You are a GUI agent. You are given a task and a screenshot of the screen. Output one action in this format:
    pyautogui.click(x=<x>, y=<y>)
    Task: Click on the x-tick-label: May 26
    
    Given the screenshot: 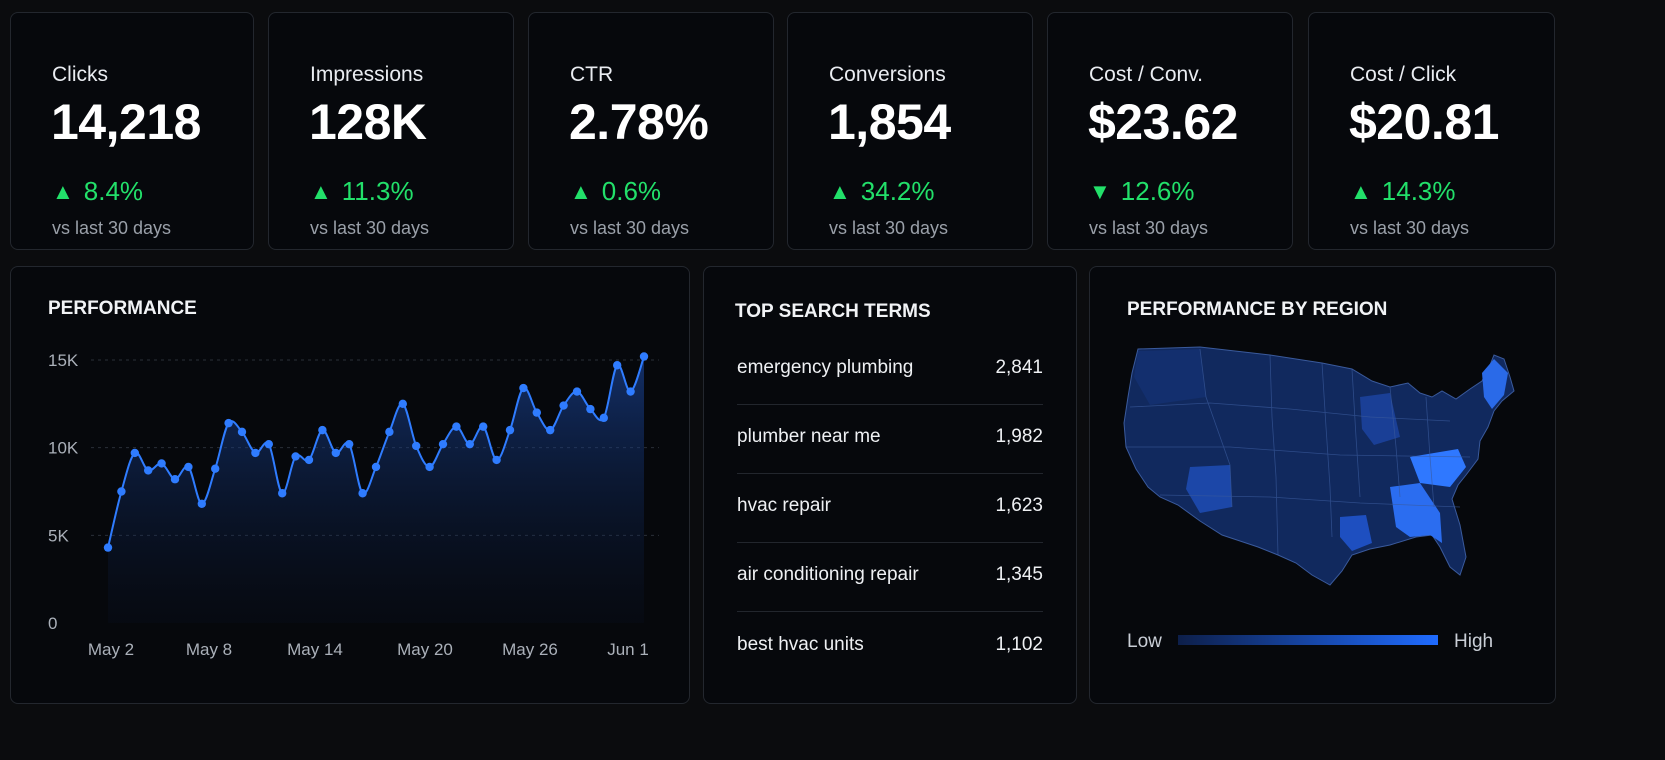 What is the action you would take?
    pyautogui.click(x=530, y=649)
    